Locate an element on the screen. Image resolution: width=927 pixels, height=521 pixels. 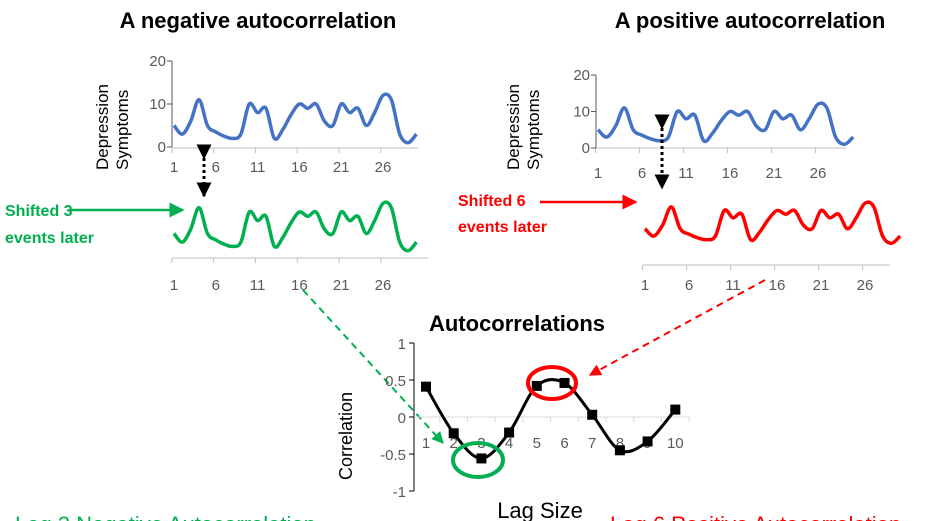
negative-original-y-tick-label: 20 is located at coordinates (157, 61).